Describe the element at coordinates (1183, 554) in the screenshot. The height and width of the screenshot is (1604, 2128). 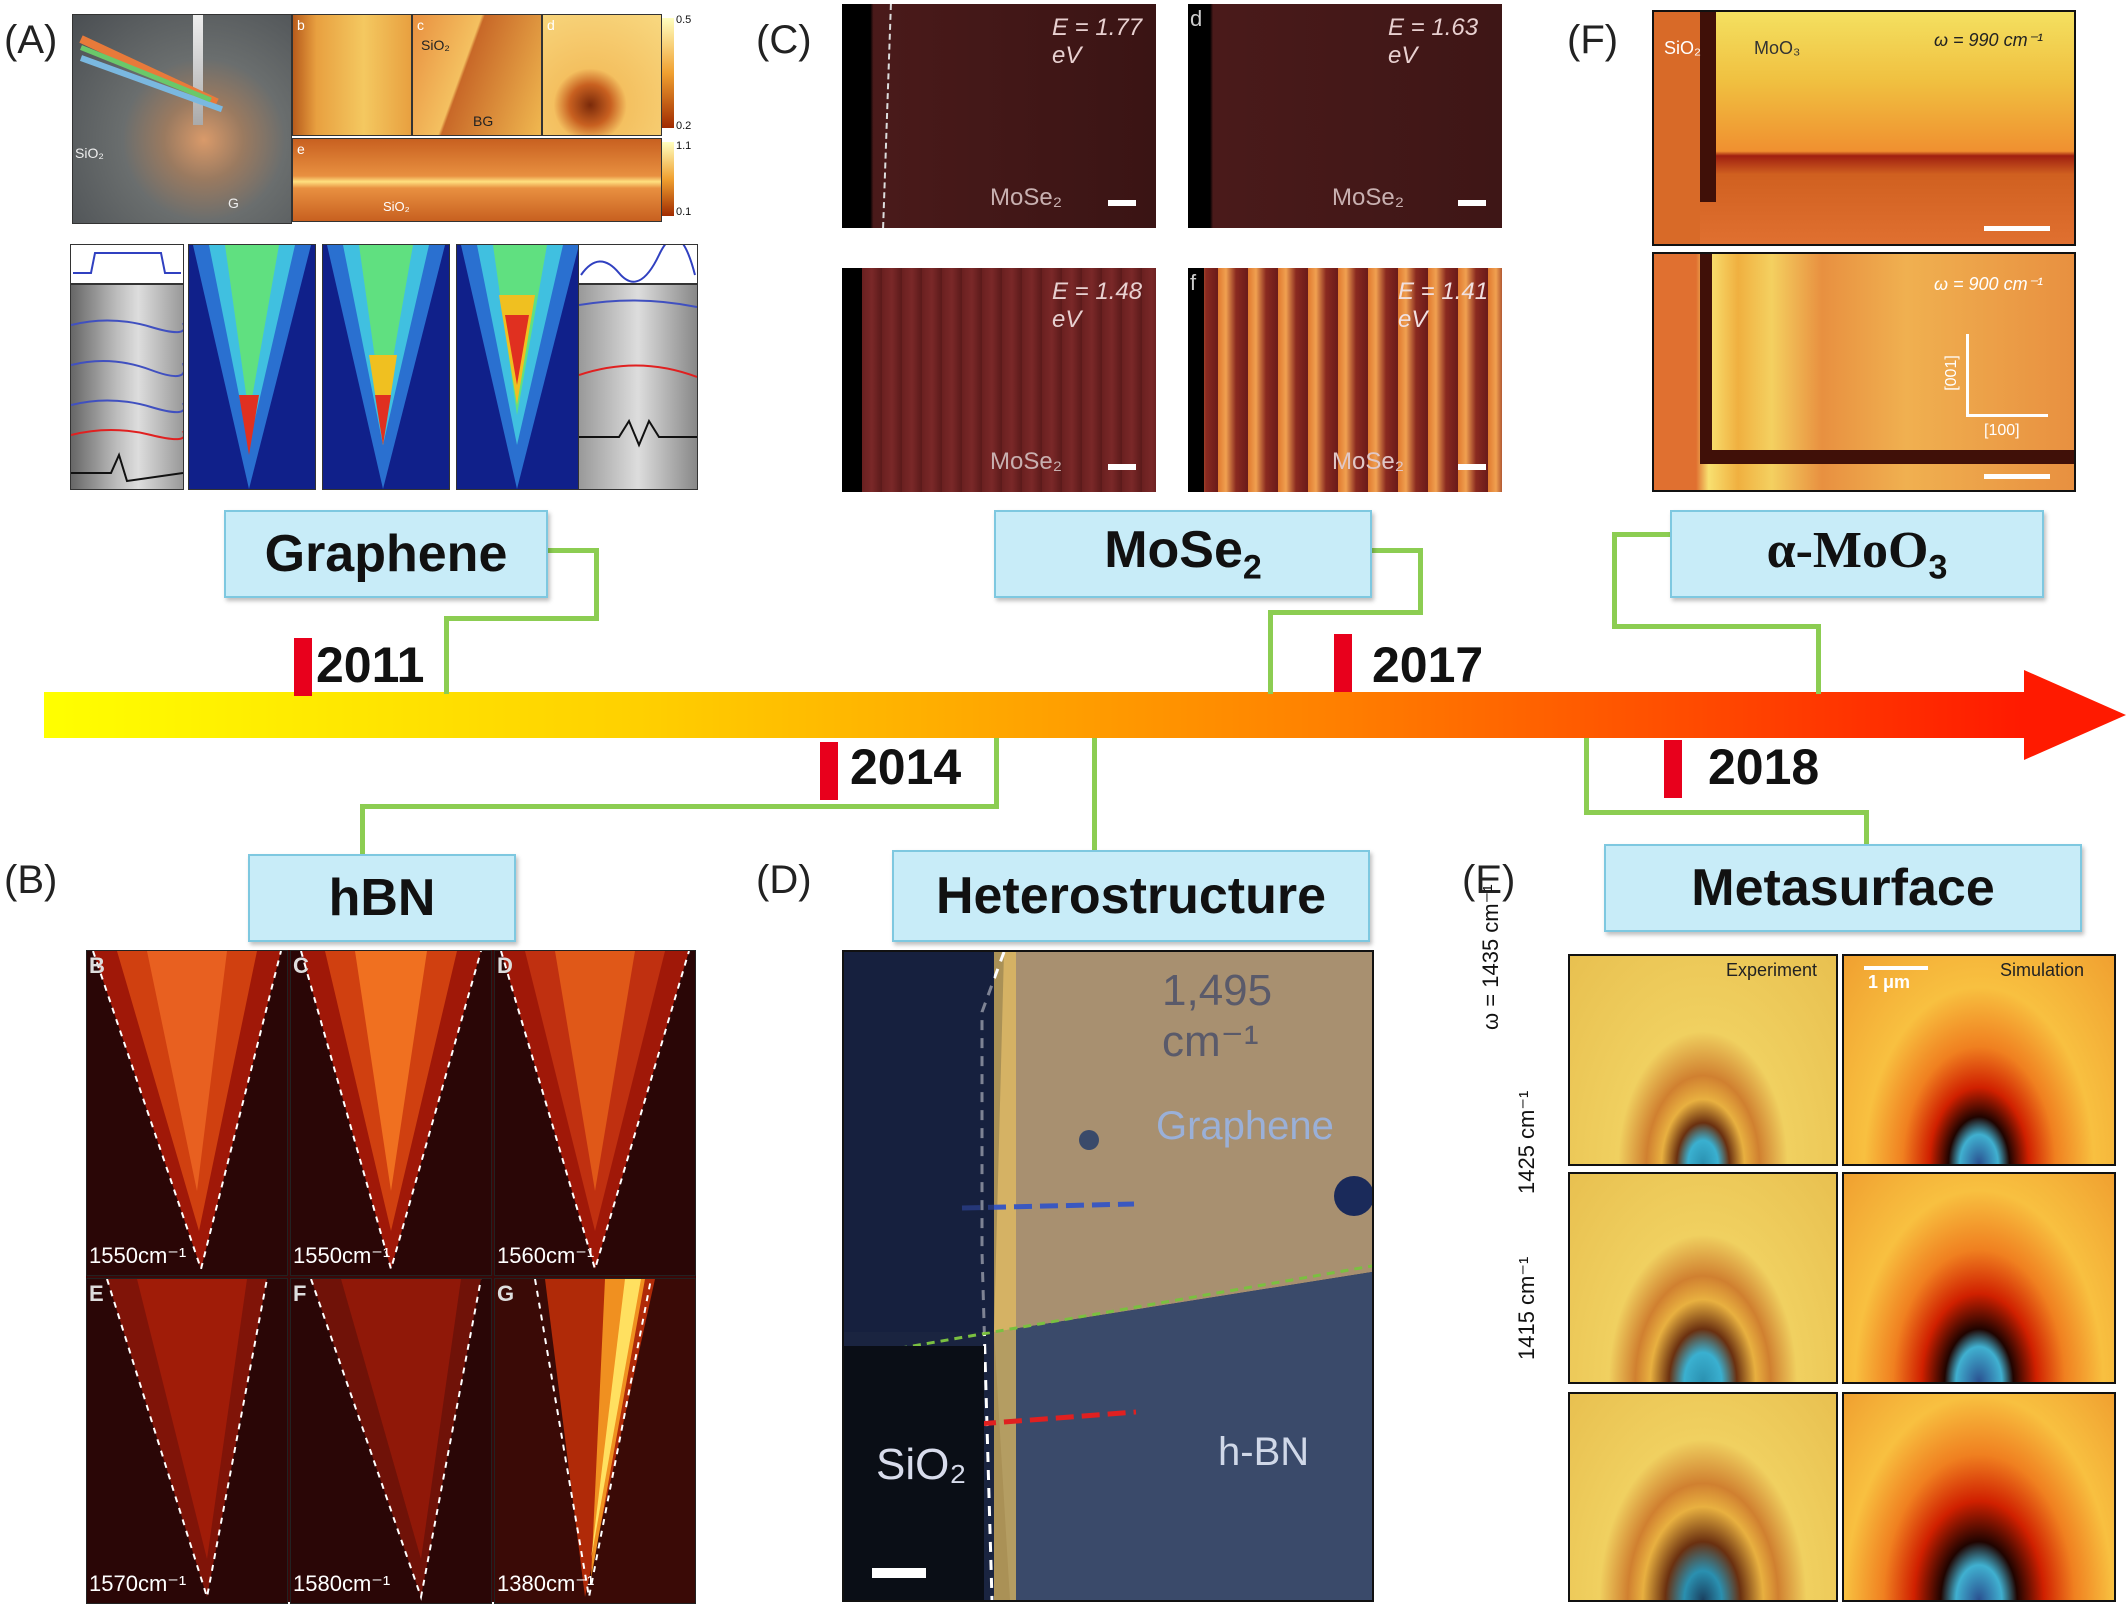
I see `title-mose2: MoSe2` at that location.